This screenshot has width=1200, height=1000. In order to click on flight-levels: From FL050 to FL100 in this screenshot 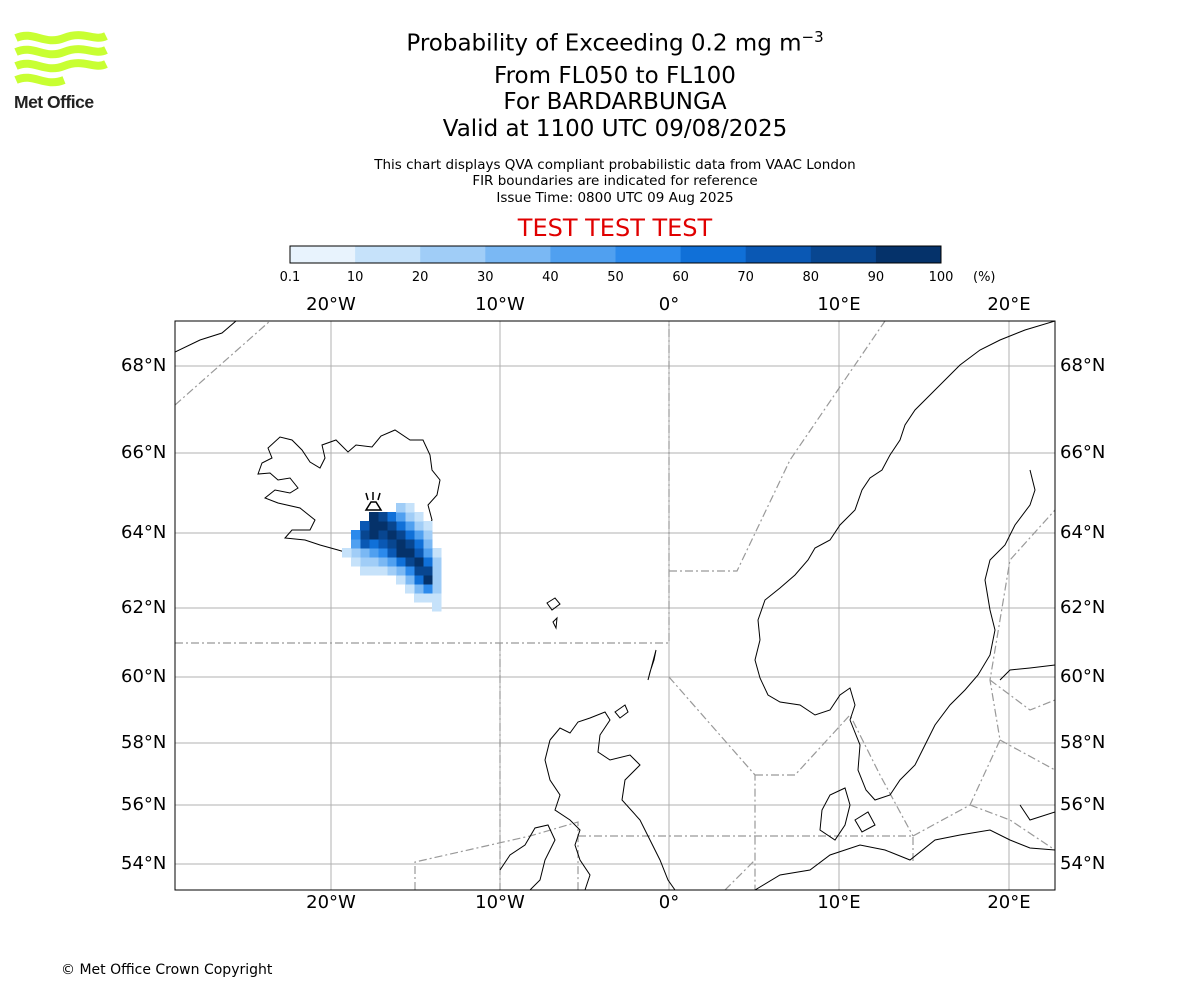, I will do `click(615, 76)`.